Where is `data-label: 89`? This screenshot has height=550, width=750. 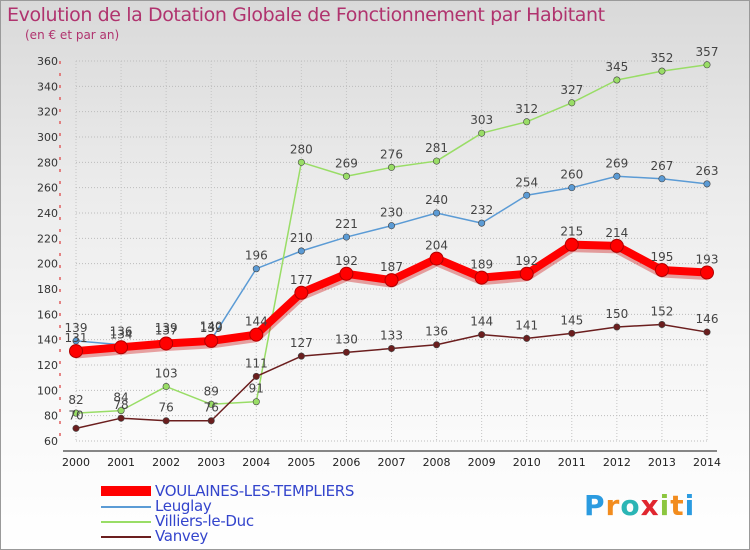 data-label: 89 is located at coordinates (211, 391).